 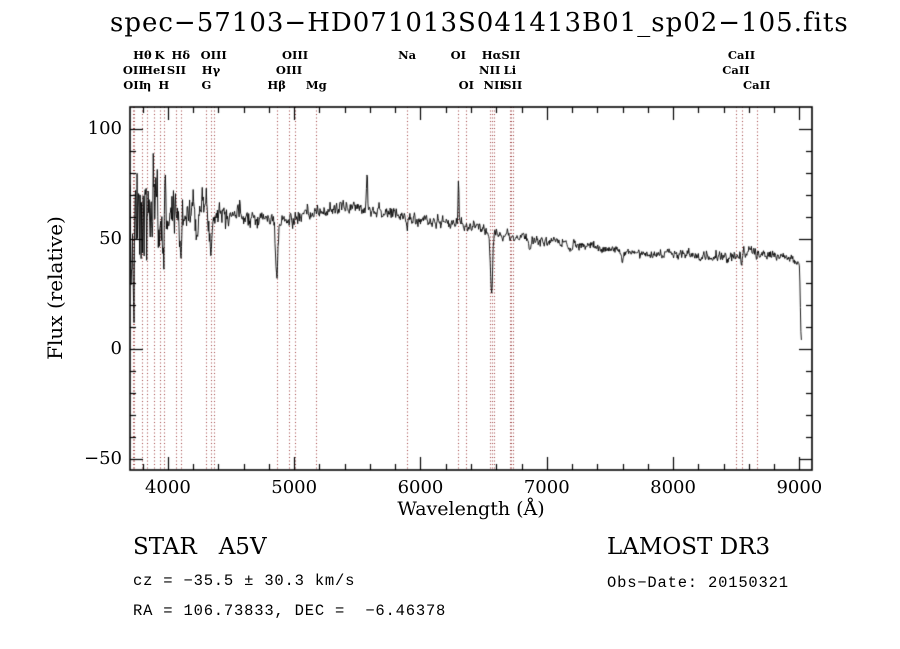 What do you see at coordinates (316, 85) in the screenshot?
I see `spectral-line-label: Mg` at bounding box center [316, 85].